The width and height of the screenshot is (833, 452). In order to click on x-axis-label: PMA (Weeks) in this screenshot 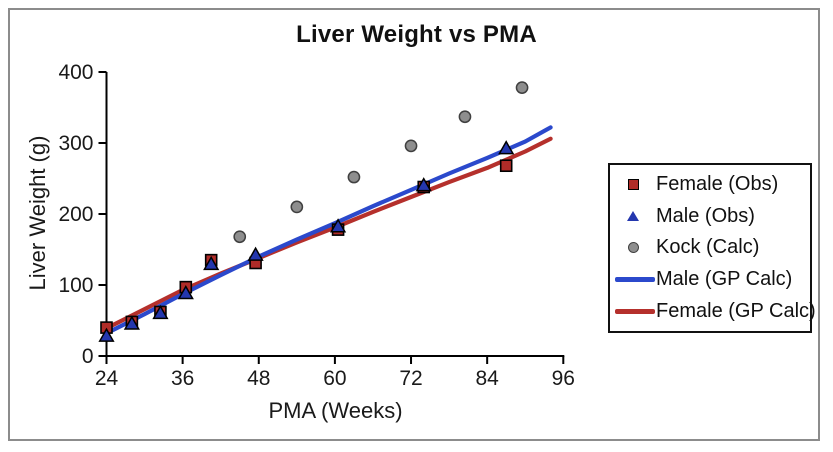, I will do `click(335, 410)`.